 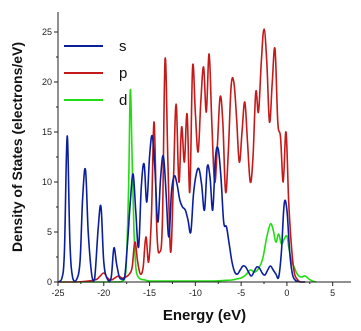 I want to click on x-tick-label: -20, so click(x=103, y=293).